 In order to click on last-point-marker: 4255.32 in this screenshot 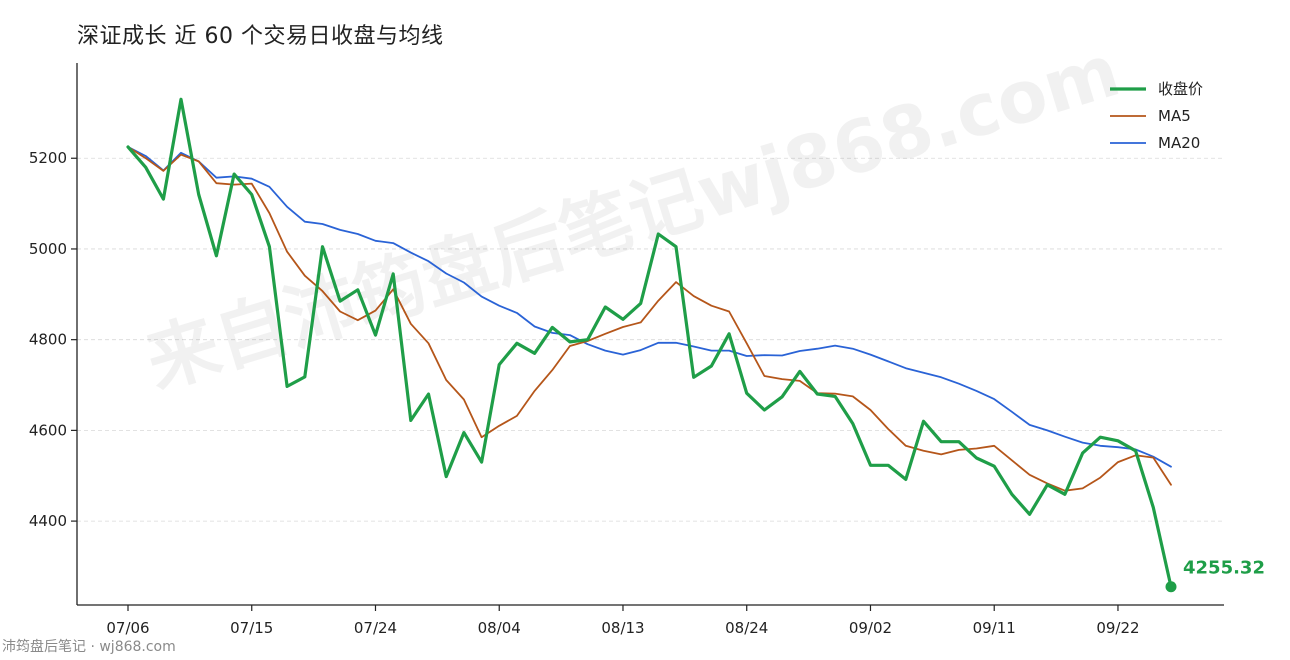, I will do `click(1215, 575)`.